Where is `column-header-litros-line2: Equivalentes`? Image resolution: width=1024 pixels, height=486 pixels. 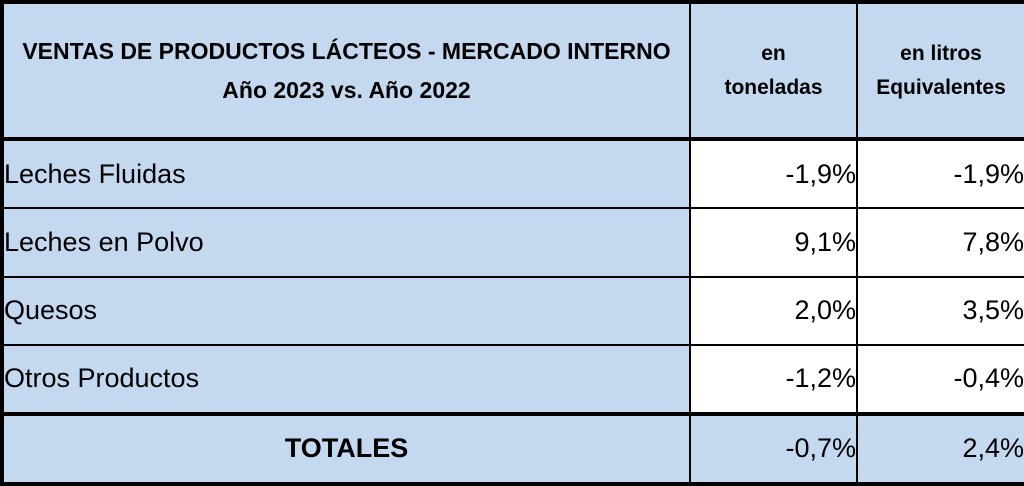
column-header-litros-line2: Equivalentes is located at coordinates (941, 87).